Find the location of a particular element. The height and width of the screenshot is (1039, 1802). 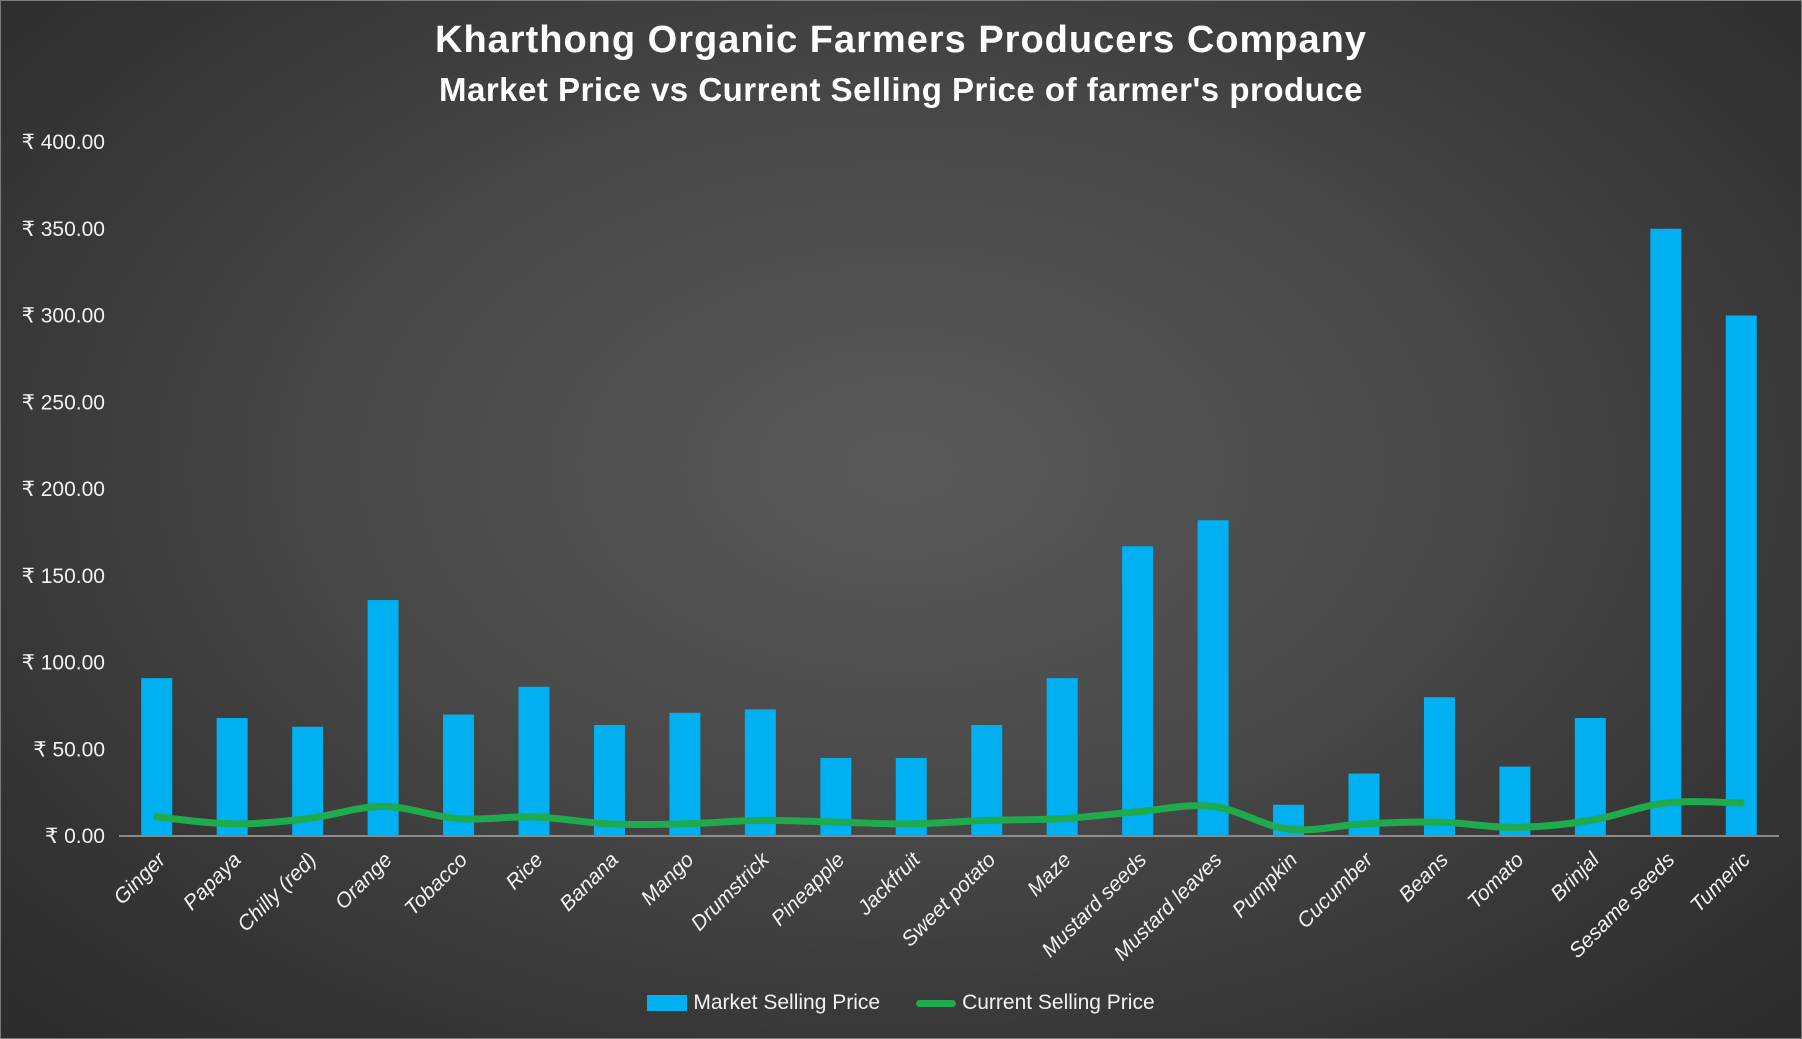

y-tick-label: ₹ 0.00 is located at coordinates (75, 836).